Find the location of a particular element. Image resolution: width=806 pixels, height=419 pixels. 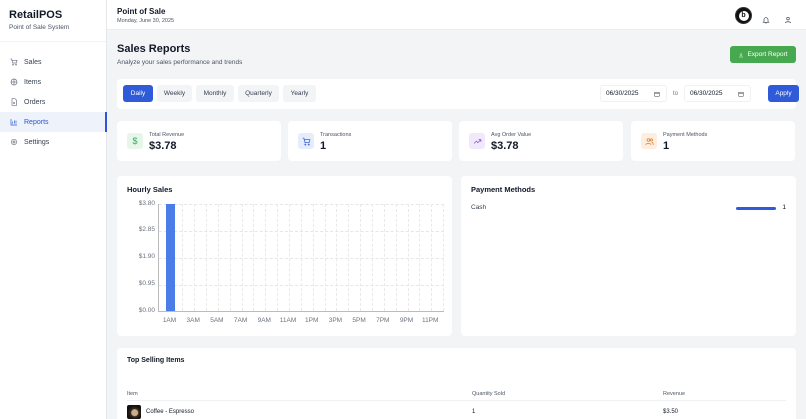

stat-label: Total Revenue is located at coordinates (167, 135).